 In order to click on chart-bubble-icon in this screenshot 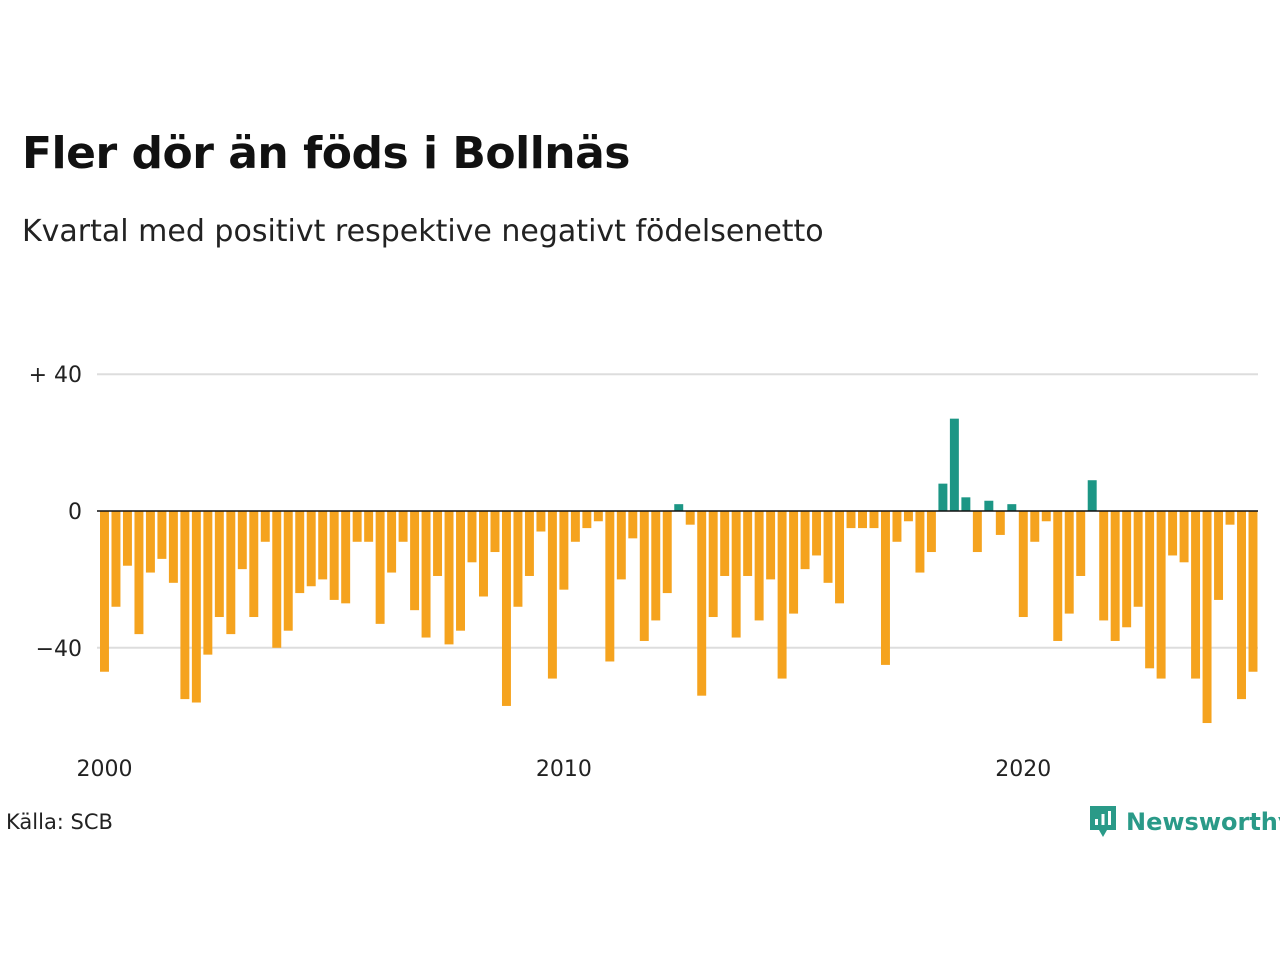, I will do `click(1103, 821)`.